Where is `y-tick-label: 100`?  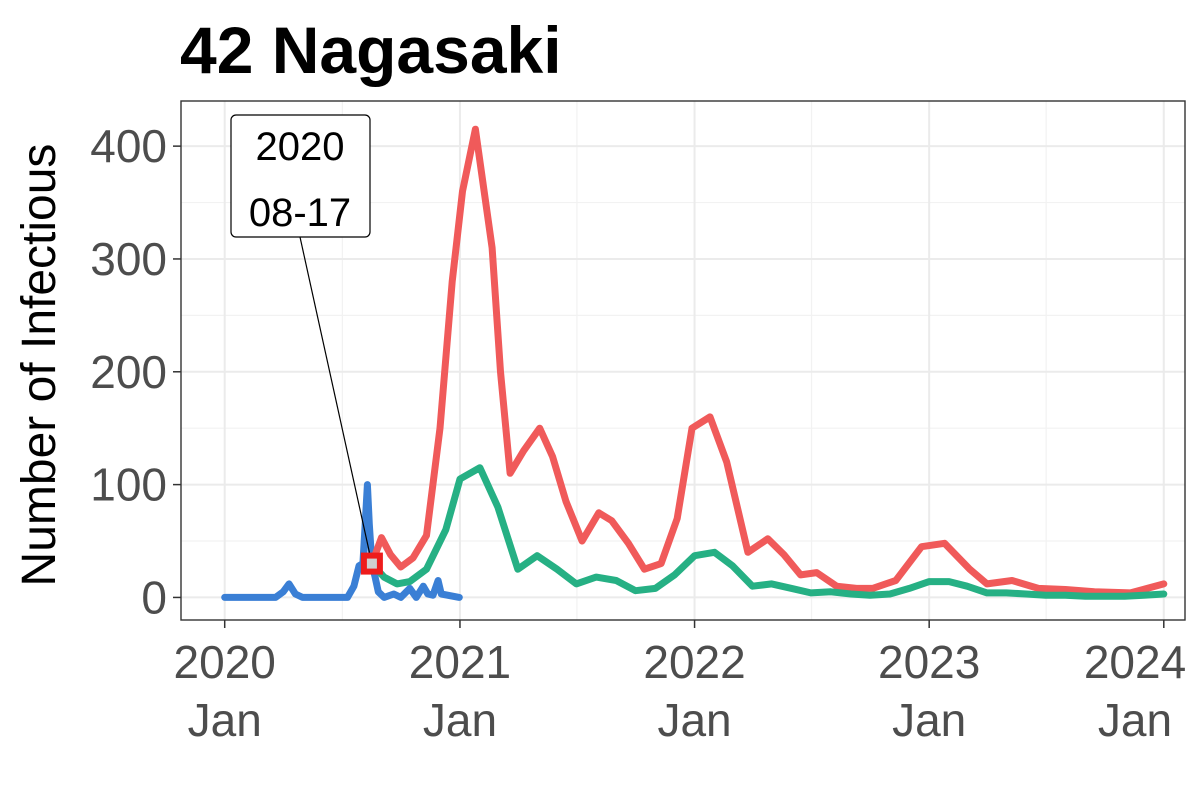
y-tick-label: 100 is located at coordinates (128, 485).